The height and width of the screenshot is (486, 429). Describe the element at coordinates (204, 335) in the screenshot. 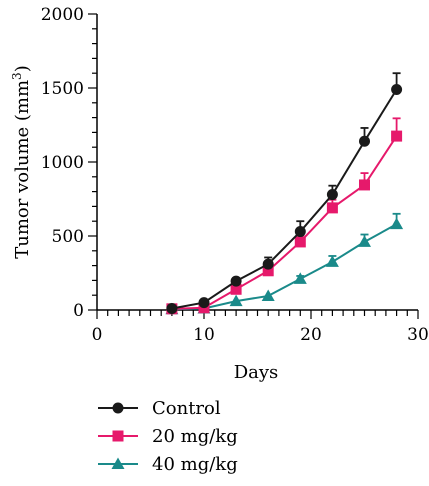

I see `x-tick-label: 10` at that location.